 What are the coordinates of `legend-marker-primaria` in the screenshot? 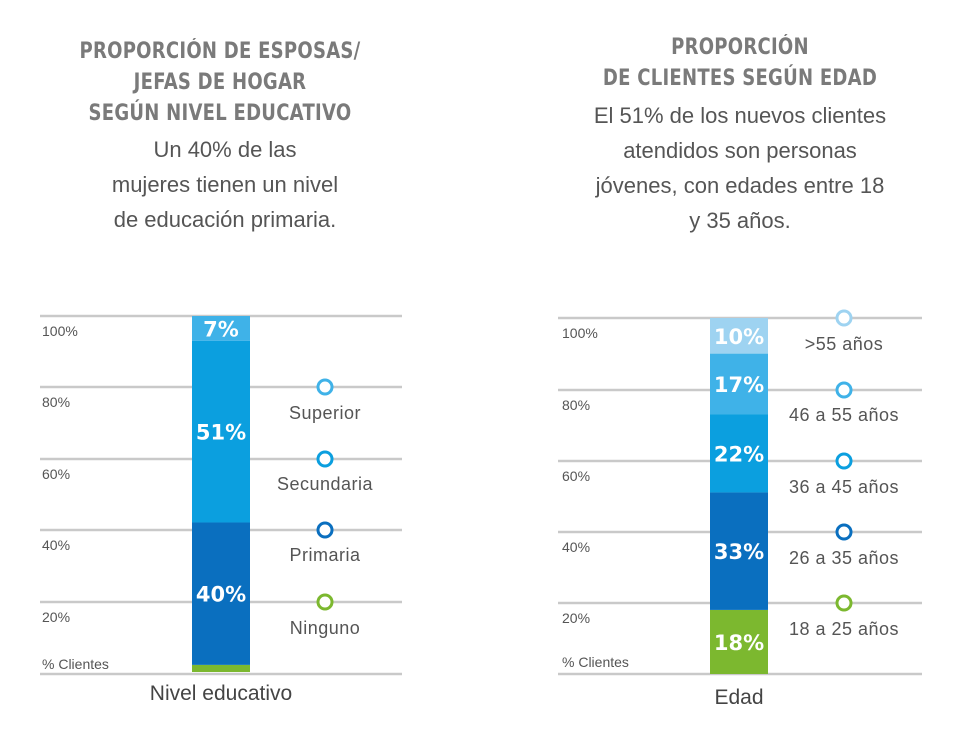 It's located at (325, 530).